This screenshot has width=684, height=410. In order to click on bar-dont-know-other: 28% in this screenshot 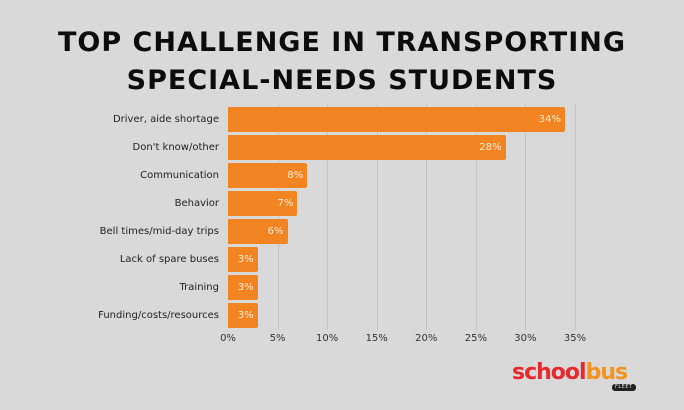, I will do `click(367, 147)`.